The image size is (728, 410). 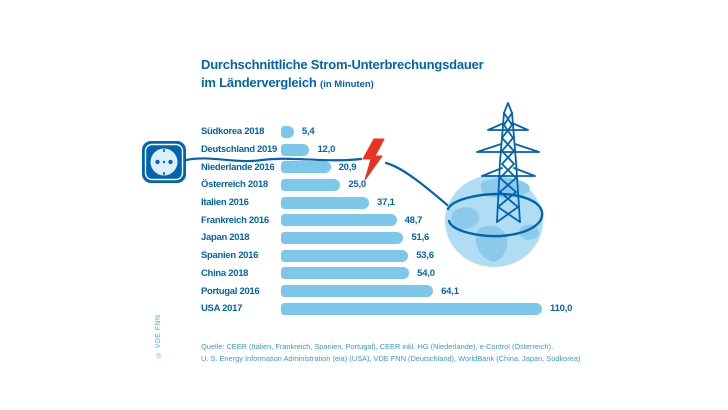 I want to click on table-row: Portugal 2016 64,1, so click(x=463, y=291).